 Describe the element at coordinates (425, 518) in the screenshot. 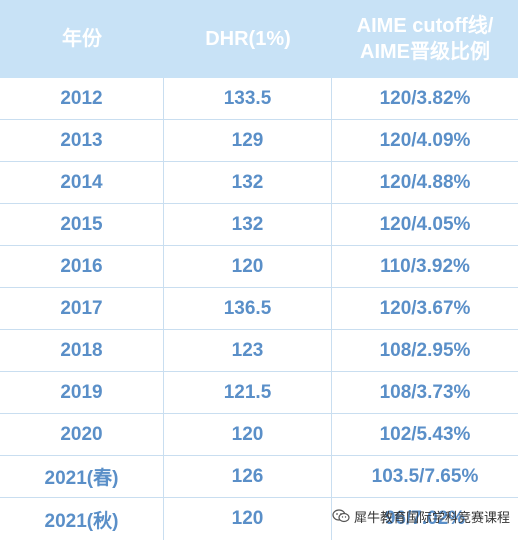

I see `cell-aime: 96/7.02%` at that location.